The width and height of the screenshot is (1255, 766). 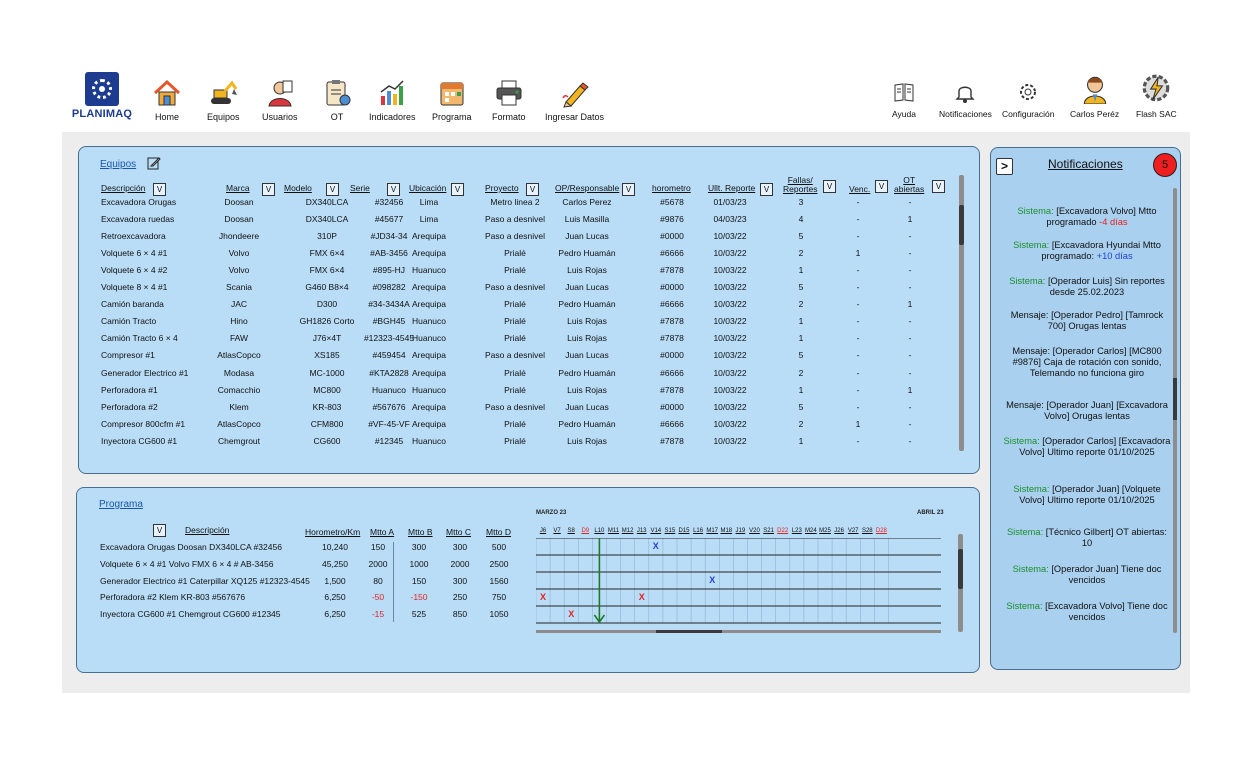 I want to click on settings-button: Configuración, so click(x=1028, y=99).